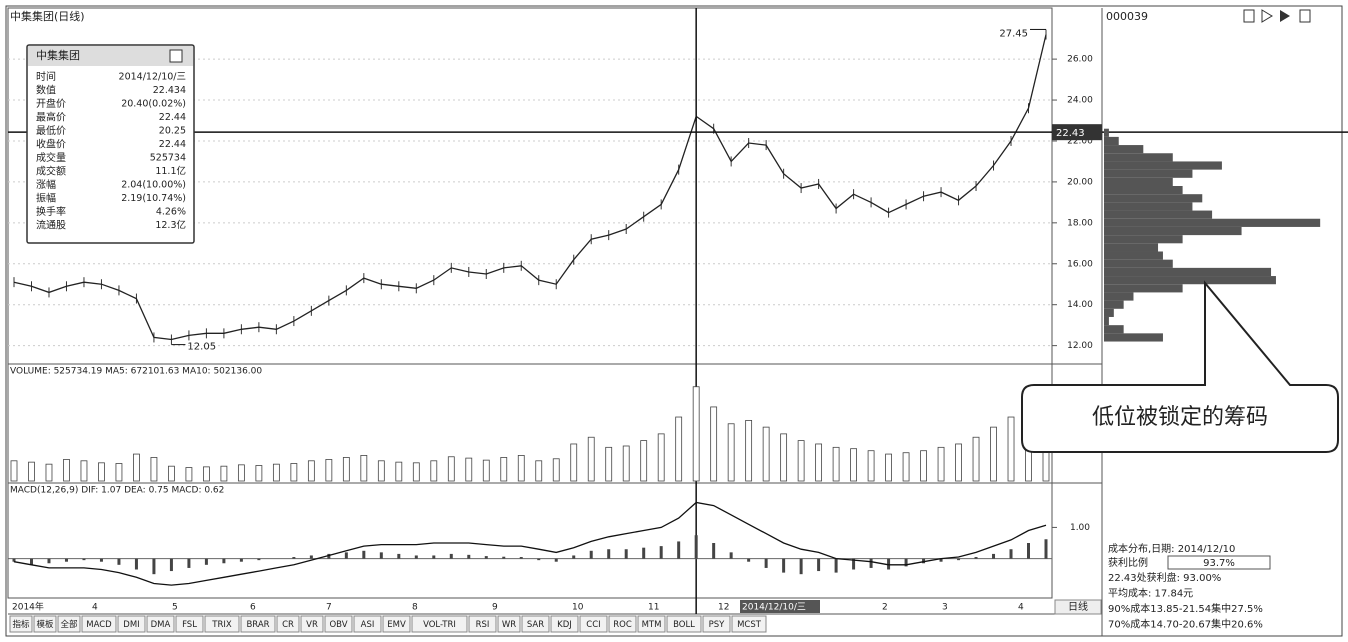  I want to click on callout: 低位被锁定的筹码, so click(1180, 366).